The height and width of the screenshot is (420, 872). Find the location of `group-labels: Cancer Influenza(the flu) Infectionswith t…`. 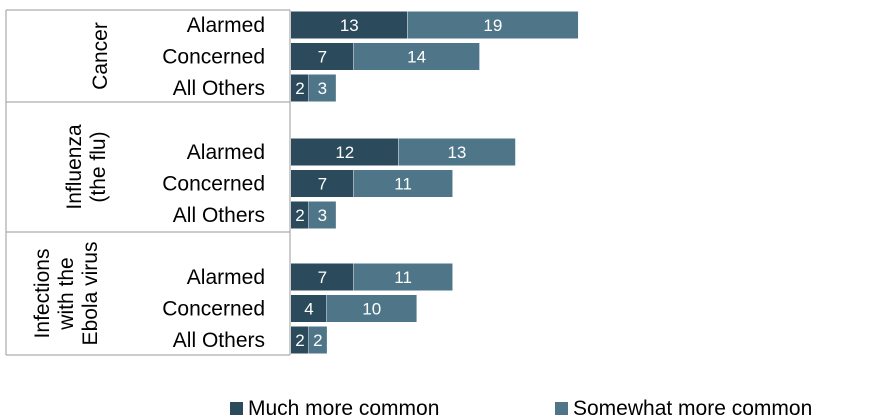

group-labels: Cancer Influenza(the flu) Infectionswith t… is located at coordinates (71, 183).